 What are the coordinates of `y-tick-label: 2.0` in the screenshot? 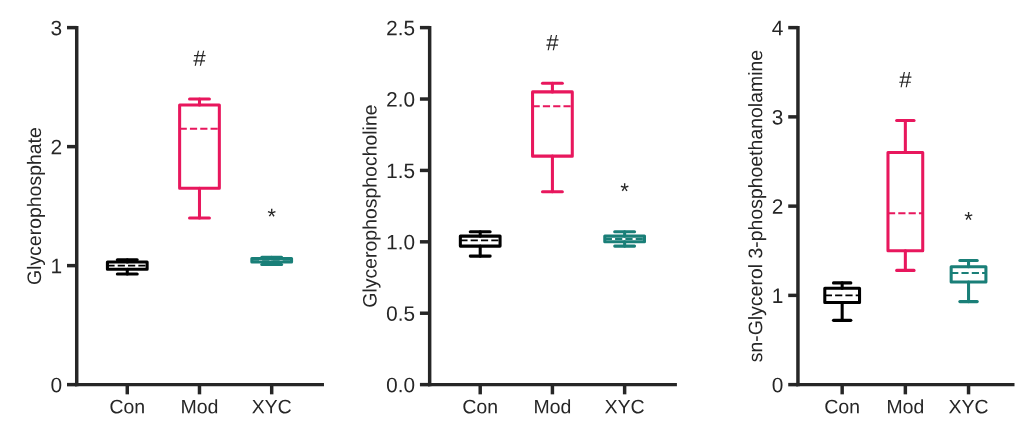 It's located at (401, 99).